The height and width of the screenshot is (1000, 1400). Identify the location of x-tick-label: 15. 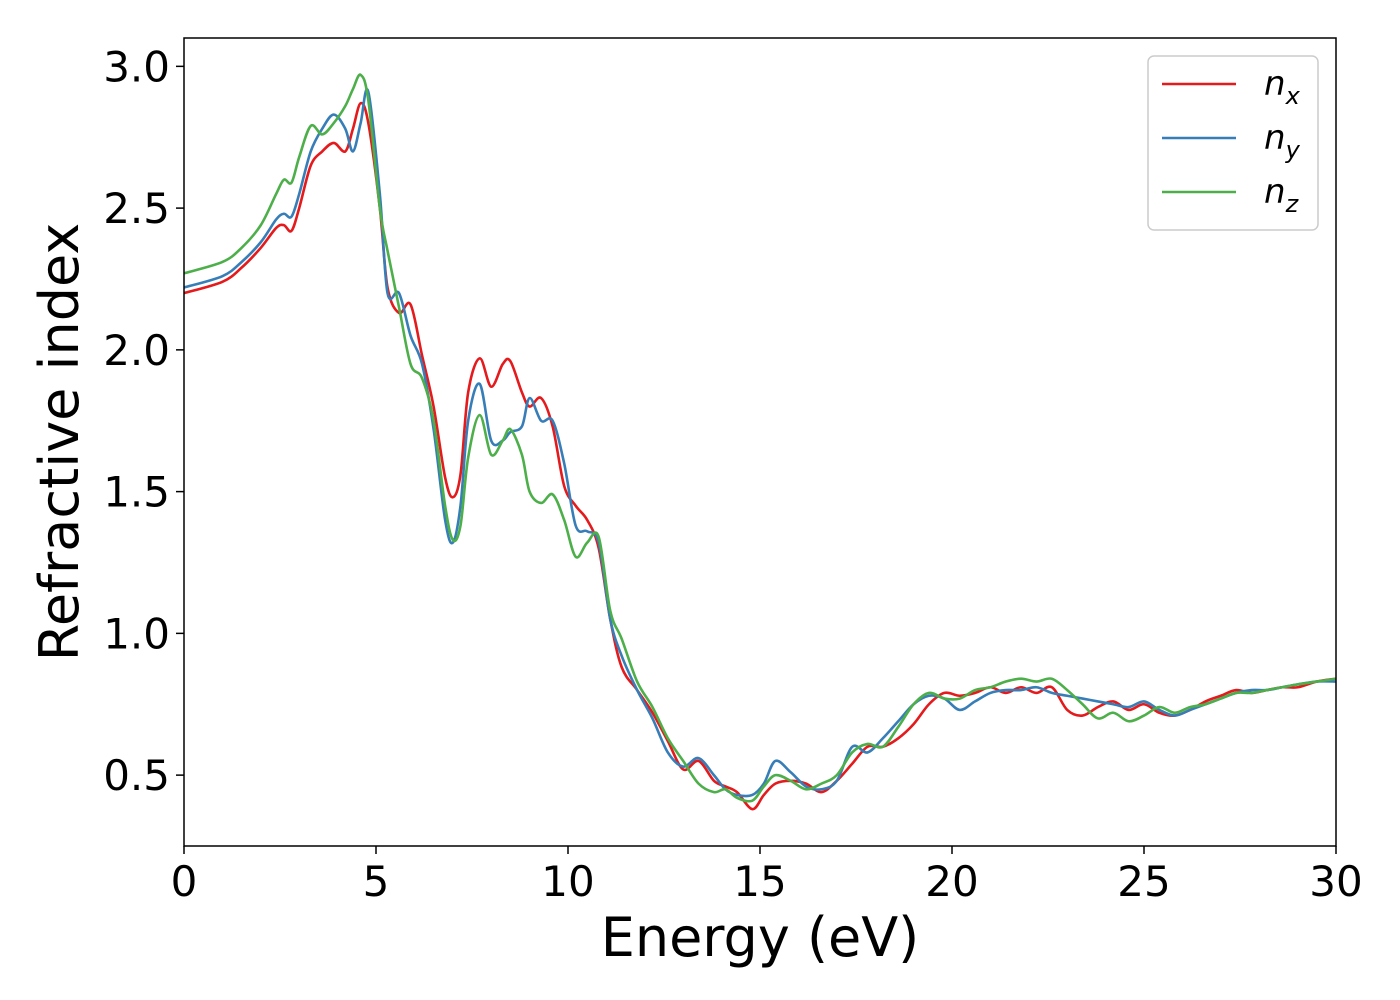
(759, 881).